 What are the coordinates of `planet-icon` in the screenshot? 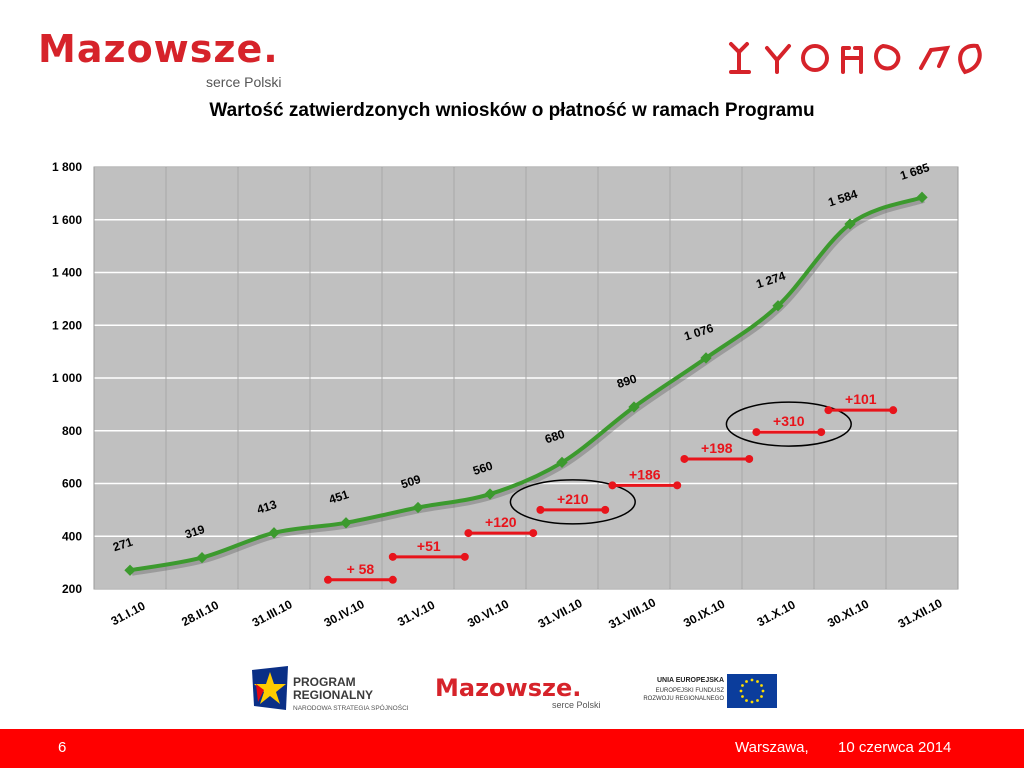 It's located at (815, 58).